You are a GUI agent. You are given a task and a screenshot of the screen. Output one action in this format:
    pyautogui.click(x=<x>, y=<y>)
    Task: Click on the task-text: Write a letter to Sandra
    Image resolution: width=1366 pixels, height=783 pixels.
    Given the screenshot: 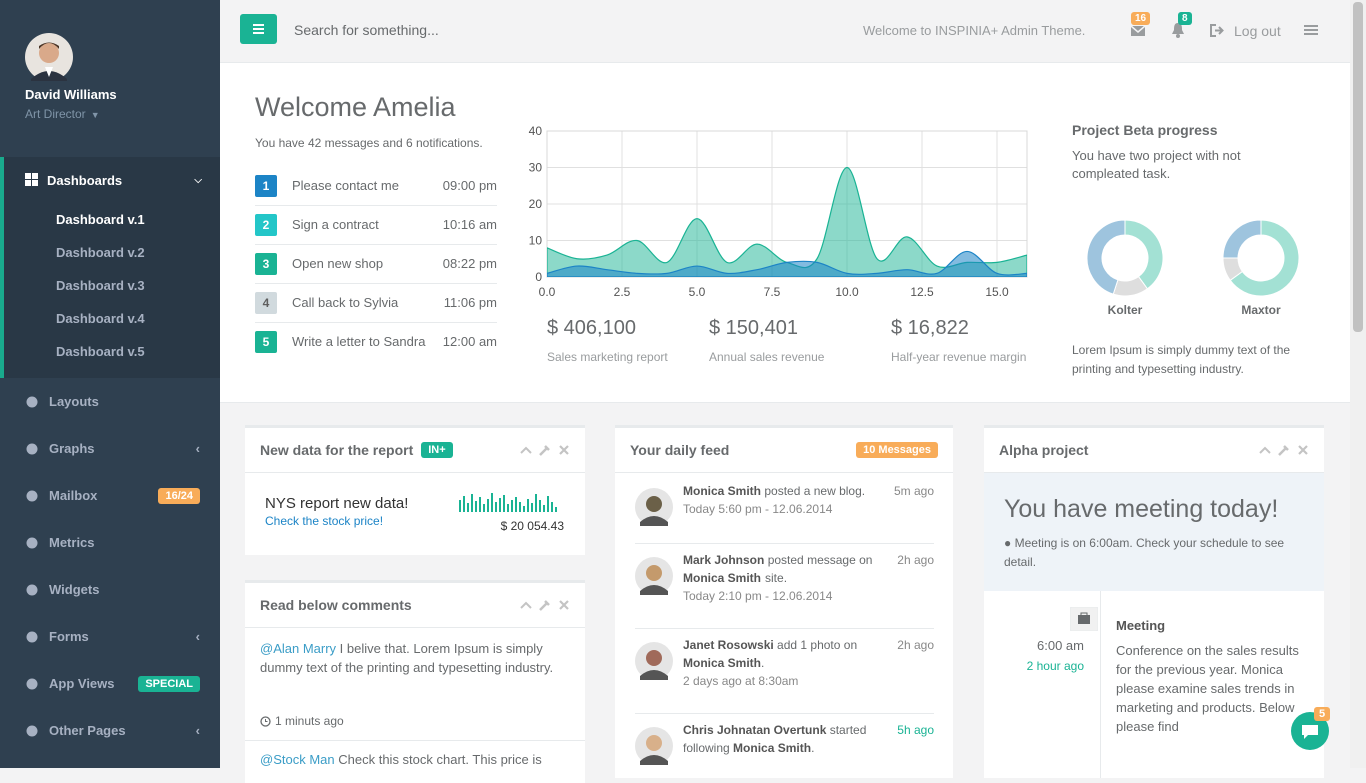 What is the action you would take?
    pyautogui.click(x=359, y=341)
    